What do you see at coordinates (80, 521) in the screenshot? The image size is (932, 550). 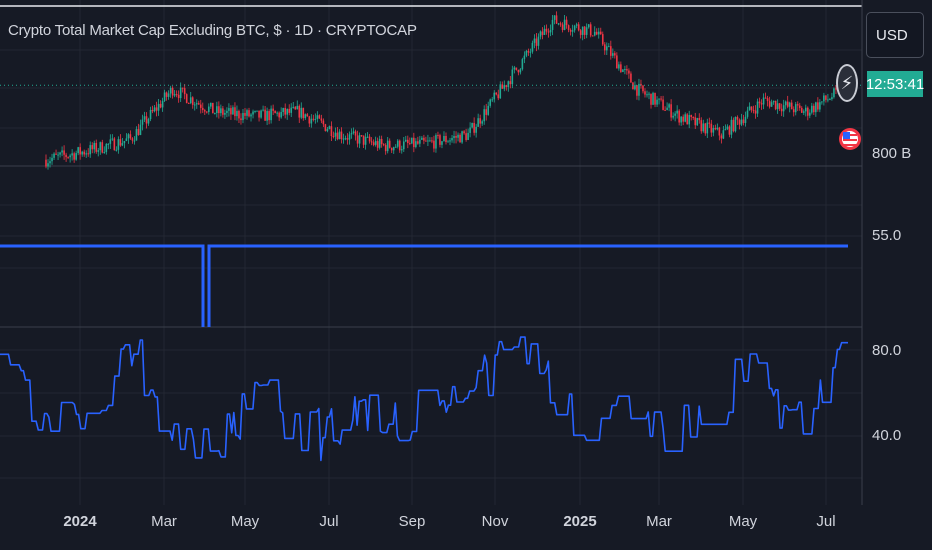 I see `x-tick-label: 2024` at bounding box center [80, 521].